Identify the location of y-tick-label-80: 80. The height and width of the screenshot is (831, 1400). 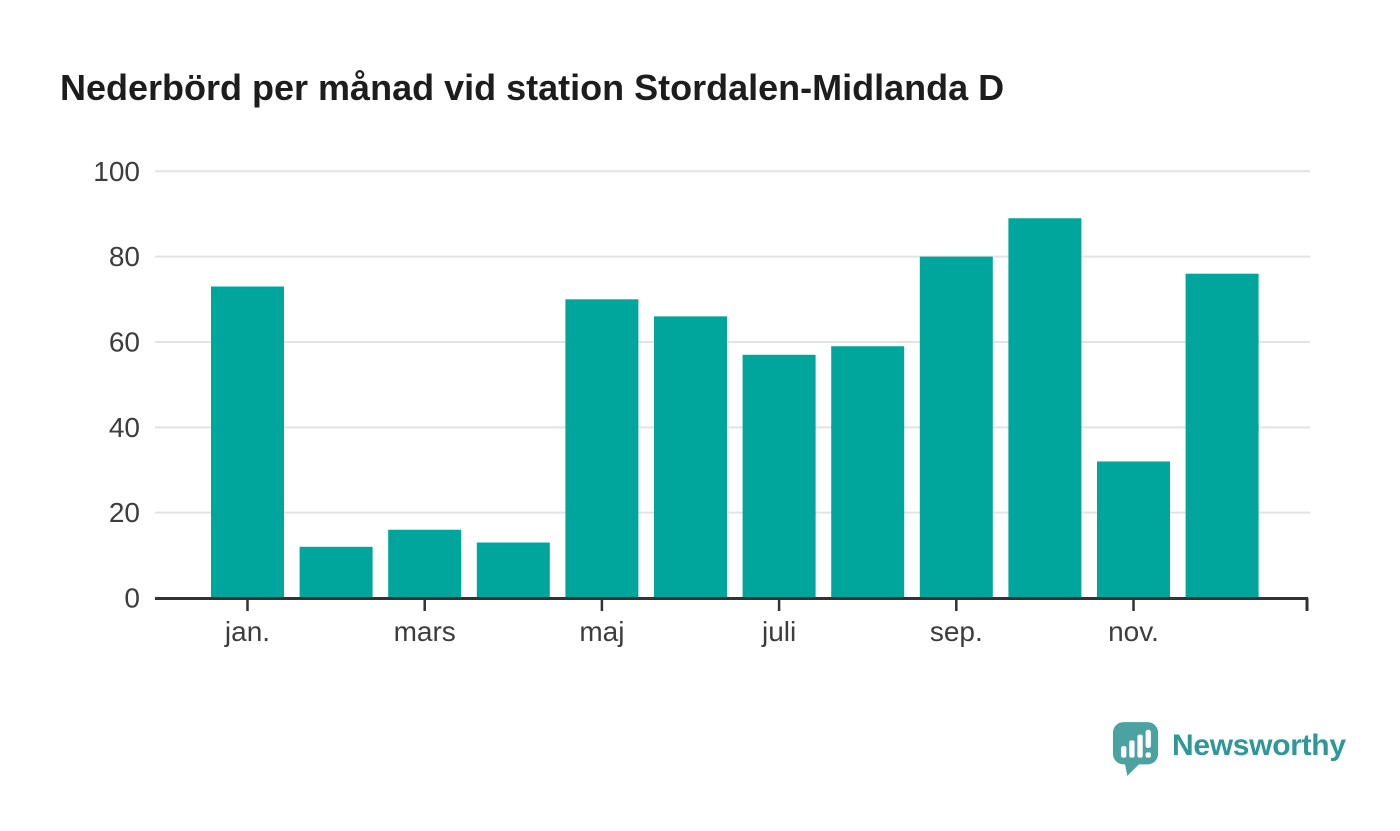
(124, 256).